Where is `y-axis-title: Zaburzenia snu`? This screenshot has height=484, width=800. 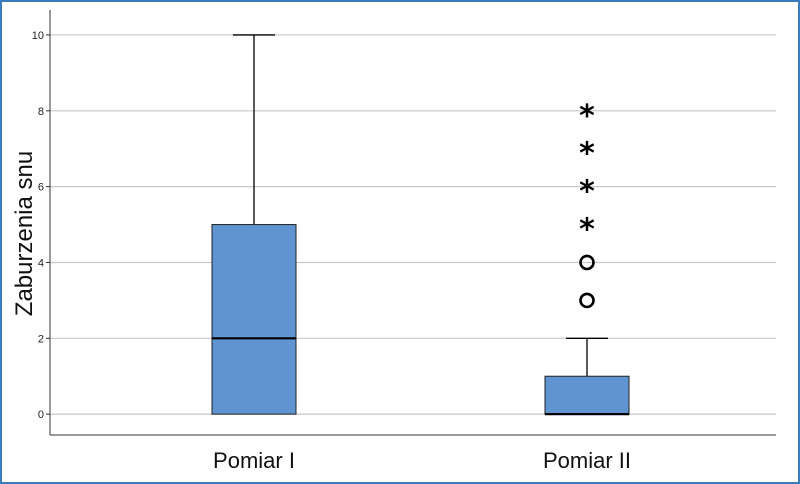 y-axis-title: Zaburzenia snu is located at coordinates (24, 233).